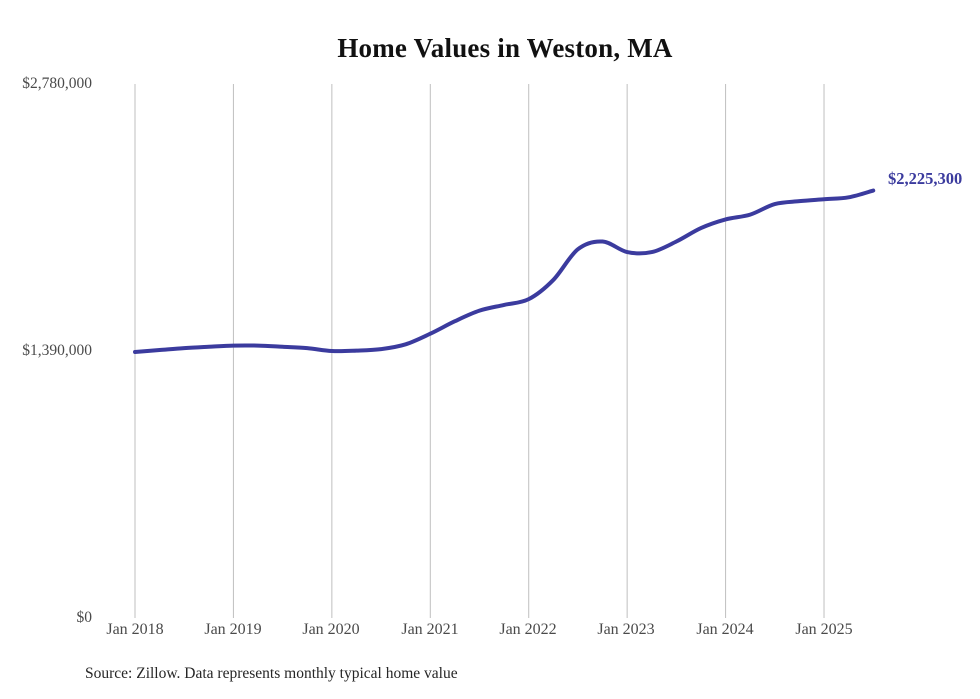 The width and height of the screenshot is (980, 699). Describe the element at coordinates (505, 48) in the screenshot. I see `chart-title: Home Values in Weston, MA` at that location.